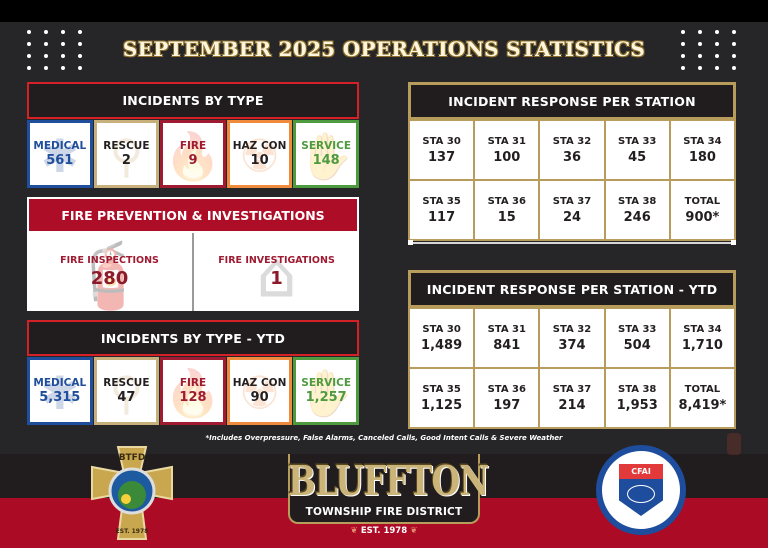  I want to click on station-value: 841, so click(507, 345).